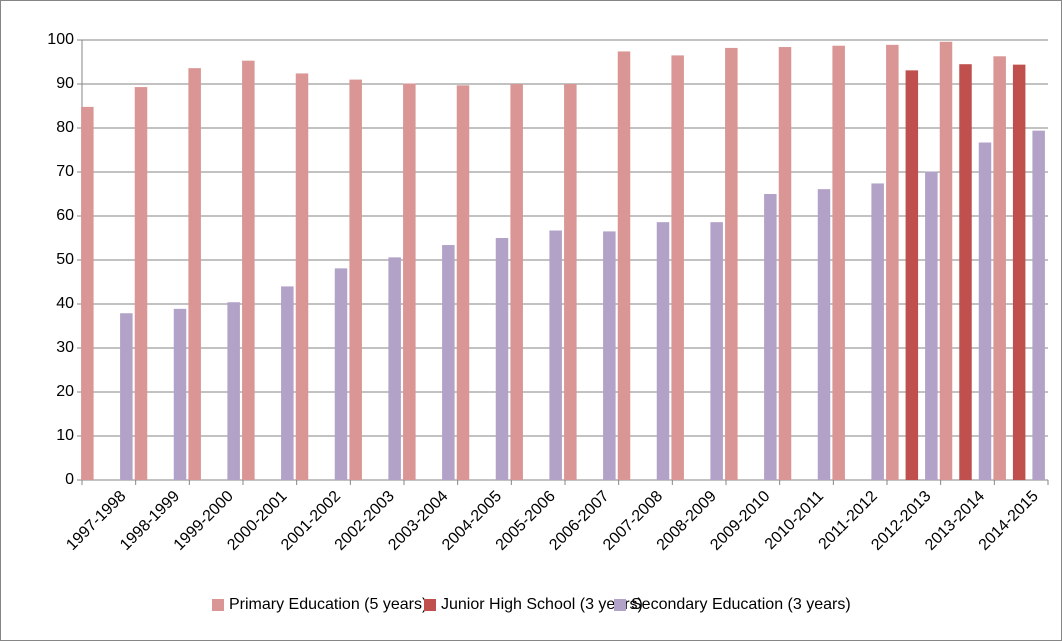 The height and width of the screenshot is (641, 1062). What do you see at coordinates (328, 604) in the screenshot?
I see `legend-label: Primary Education (5 years)` at bounding box center [328, 604].